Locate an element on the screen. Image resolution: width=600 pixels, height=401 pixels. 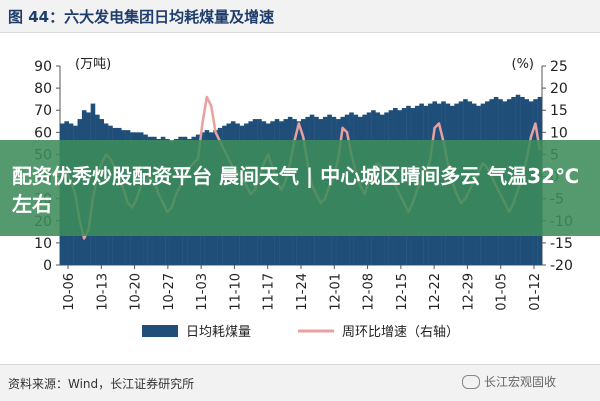
legend-label-line: 周环比增速（右轴） is located at coordinates (400, 332).